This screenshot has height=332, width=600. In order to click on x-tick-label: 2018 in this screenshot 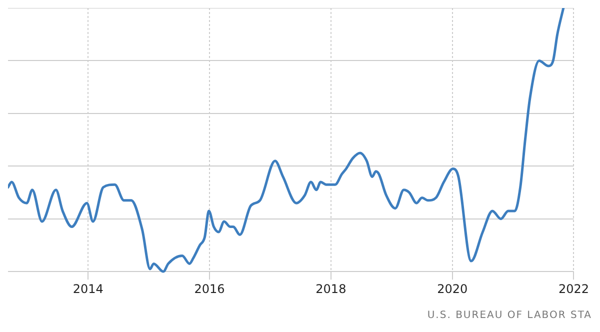, I will do `click(331, 289)`.